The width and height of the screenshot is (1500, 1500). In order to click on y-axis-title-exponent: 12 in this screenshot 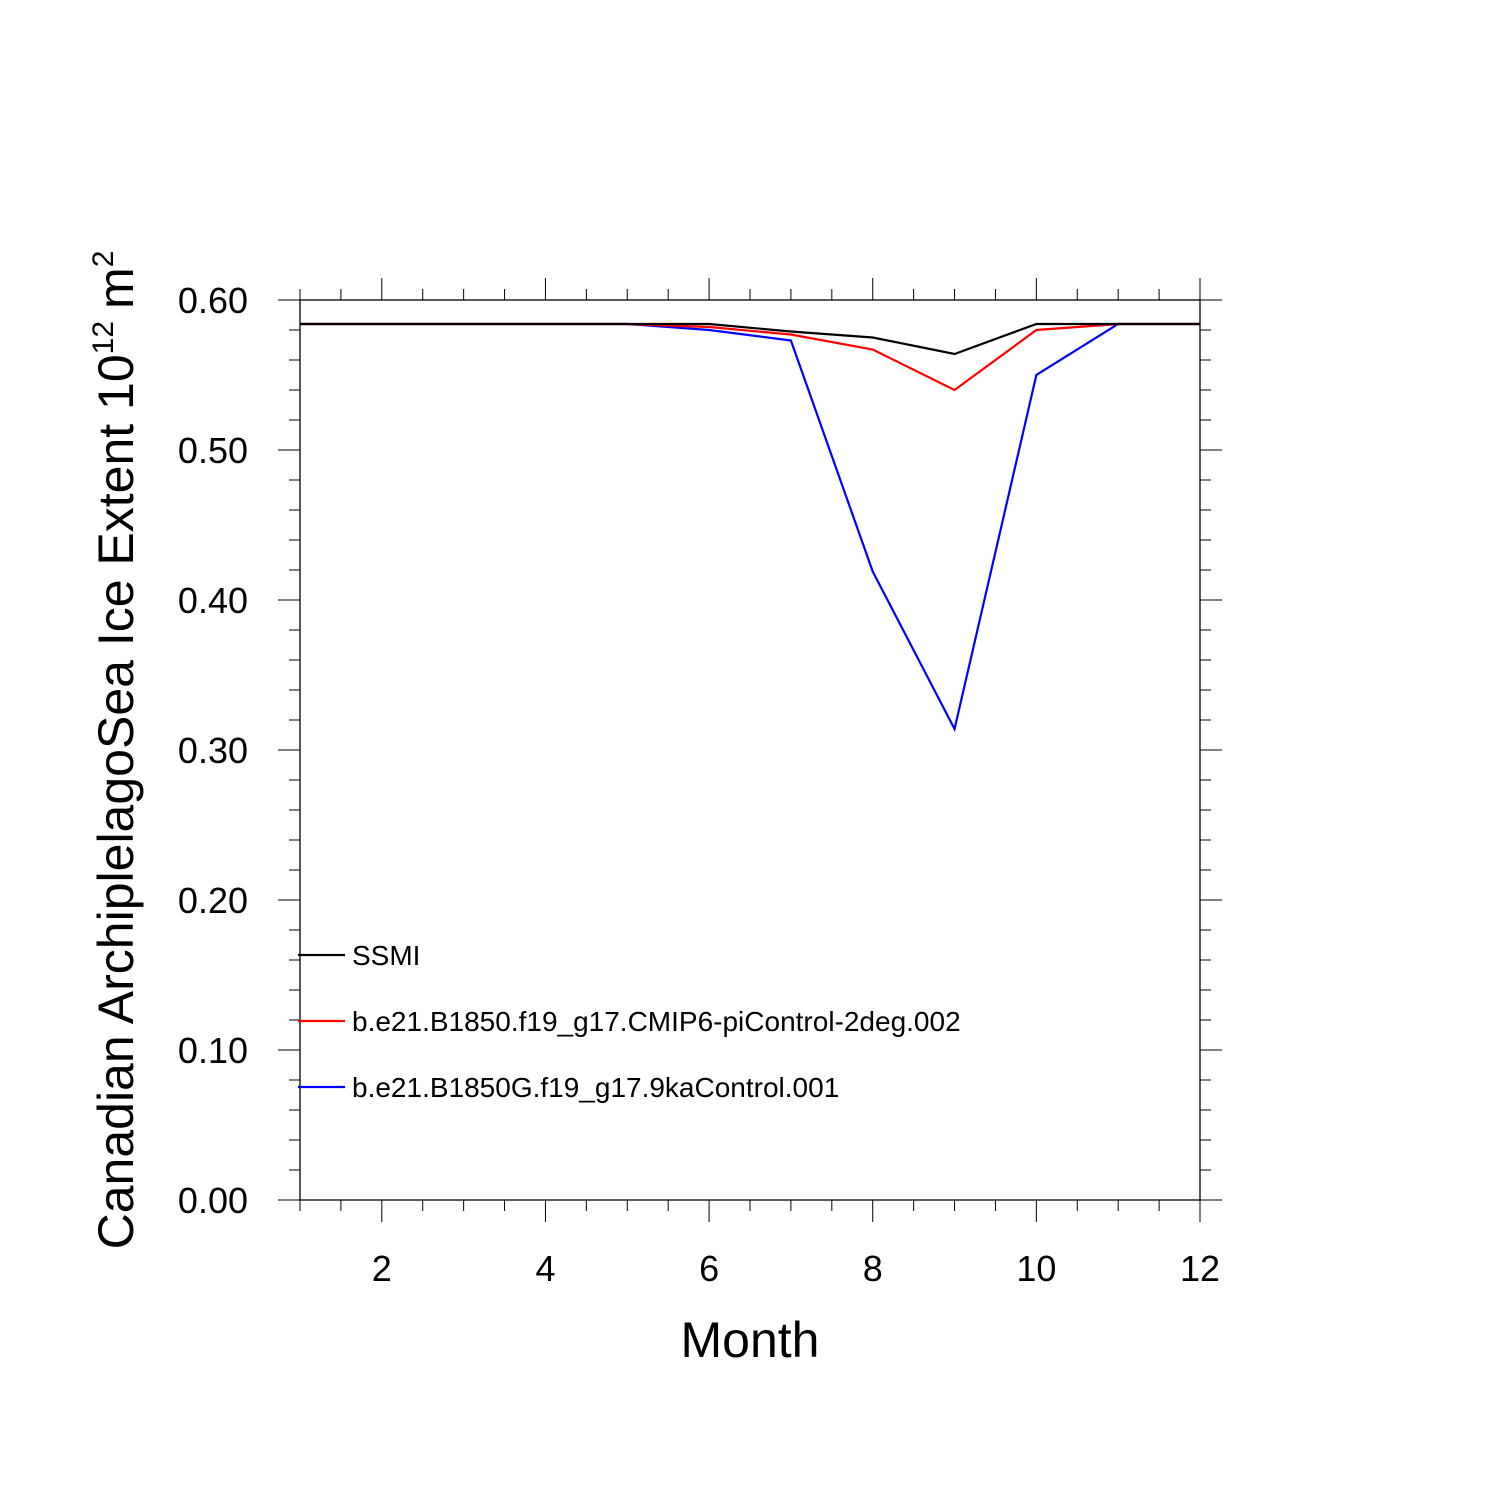, I will do `click(103, 337)`.